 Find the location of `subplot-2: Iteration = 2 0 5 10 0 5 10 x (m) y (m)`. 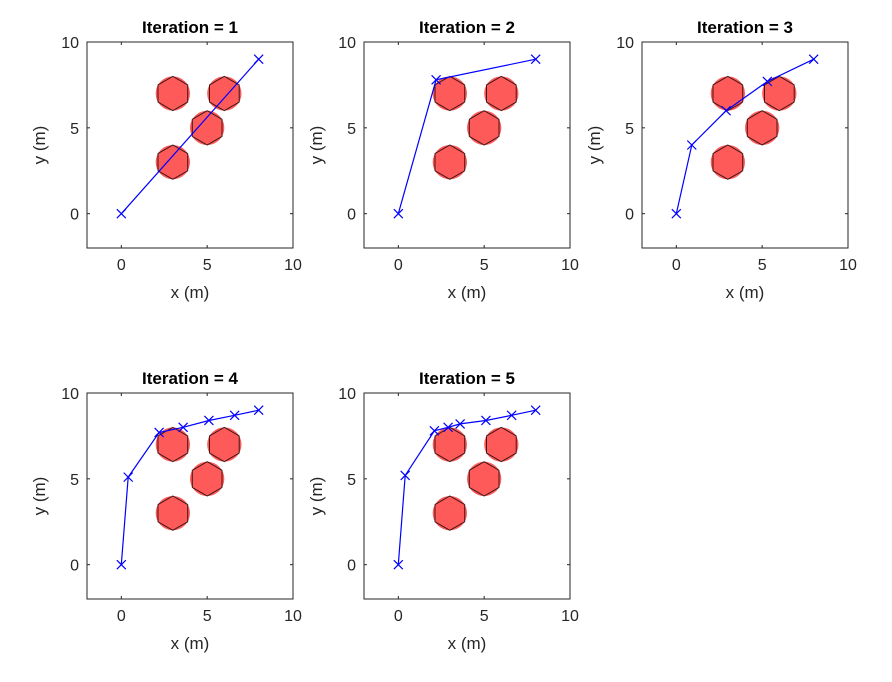

subplot-2: Iteration = 2 0 5 10 0 5 10 x (m) y (m) is located at coordinates (443, 160).